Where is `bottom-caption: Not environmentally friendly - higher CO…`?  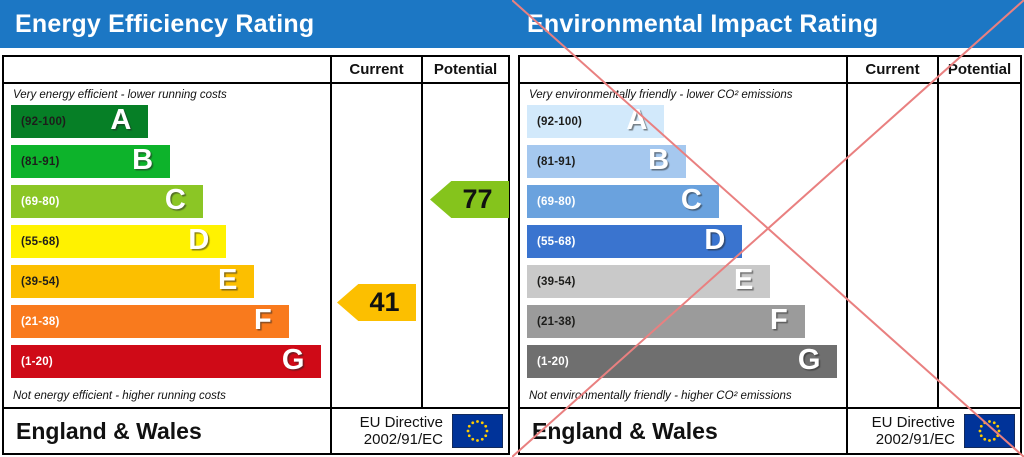
bottom-caption: Not environmentally friendly - higher CO… is located at coordinates (660, 396).